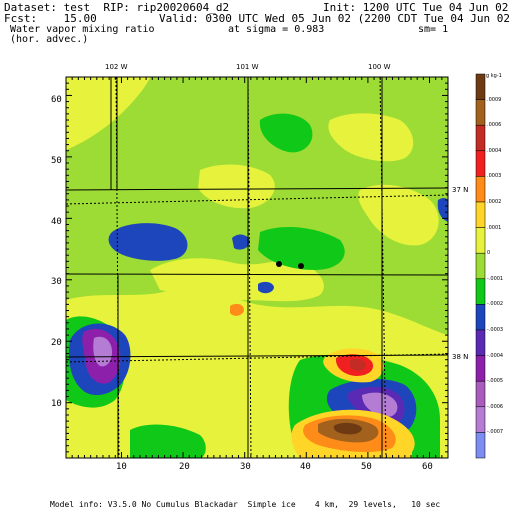 This screenshot has height=512, width=512. I want to click on latitude-label: 38 N, so click(460, 357).